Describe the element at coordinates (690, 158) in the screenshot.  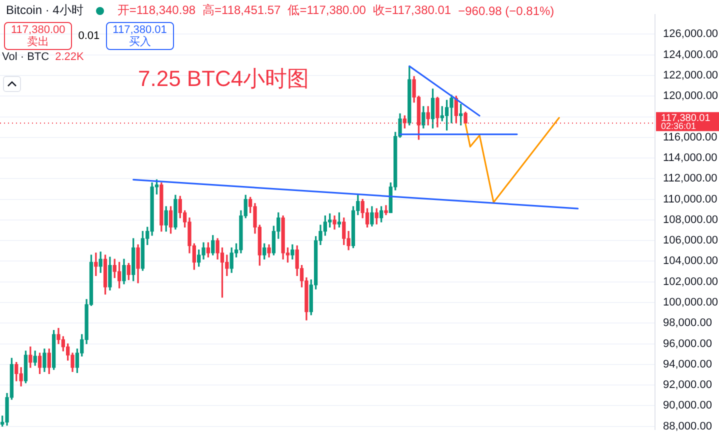
I see `y-tick-label: 114,000.00` at that location.